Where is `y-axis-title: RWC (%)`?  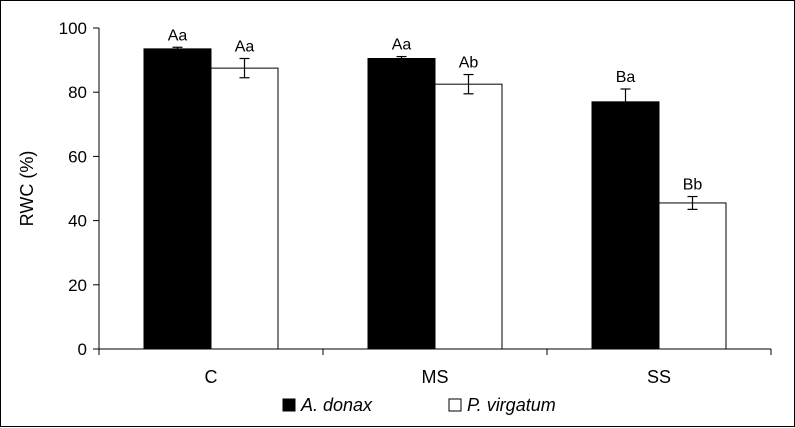
y-axis-title: RWC (%) is located at coordinates (27, 189).